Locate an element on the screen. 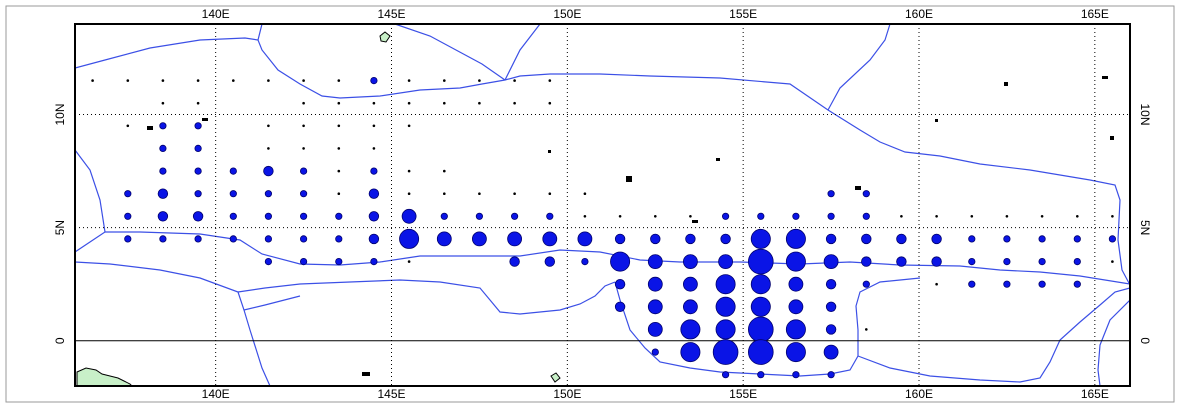 This screenshot has width=1182, height=414. tick-label-left: 0 is located at coordinates (60, 340).